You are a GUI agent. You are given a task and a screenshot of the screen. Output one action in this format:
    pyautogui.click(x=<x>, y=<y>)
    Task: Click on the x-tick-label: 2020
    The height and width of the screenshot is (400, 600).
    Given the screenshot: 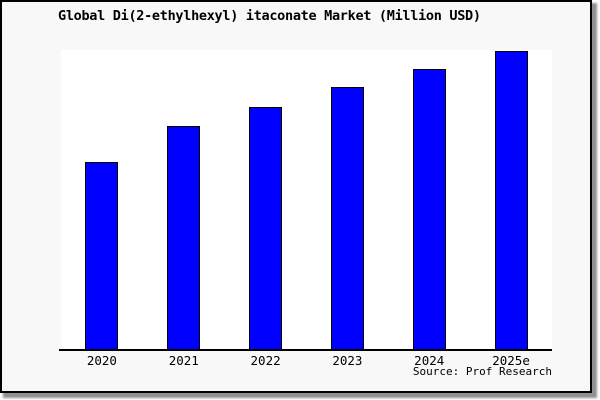 What is the action you would take?
    pyautogui.click(x=101, y=360)
    